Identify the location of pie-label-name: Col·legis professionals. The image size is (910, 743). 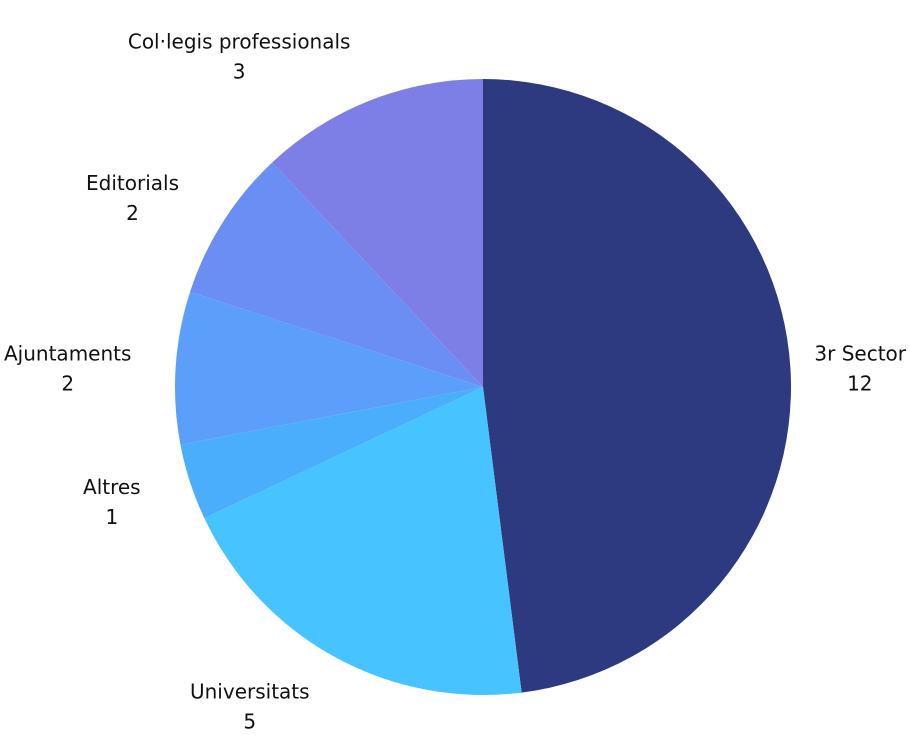
(239, 41).